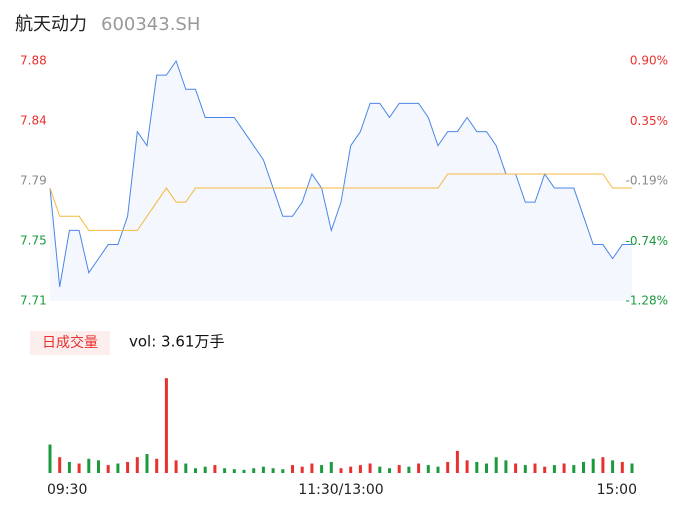 This screenshot has height=524, width=686. What do you see at coordinates (33, 61) in the screenshot?
I see `y-tick-label: 7.88` at bounding box center [33, 61].